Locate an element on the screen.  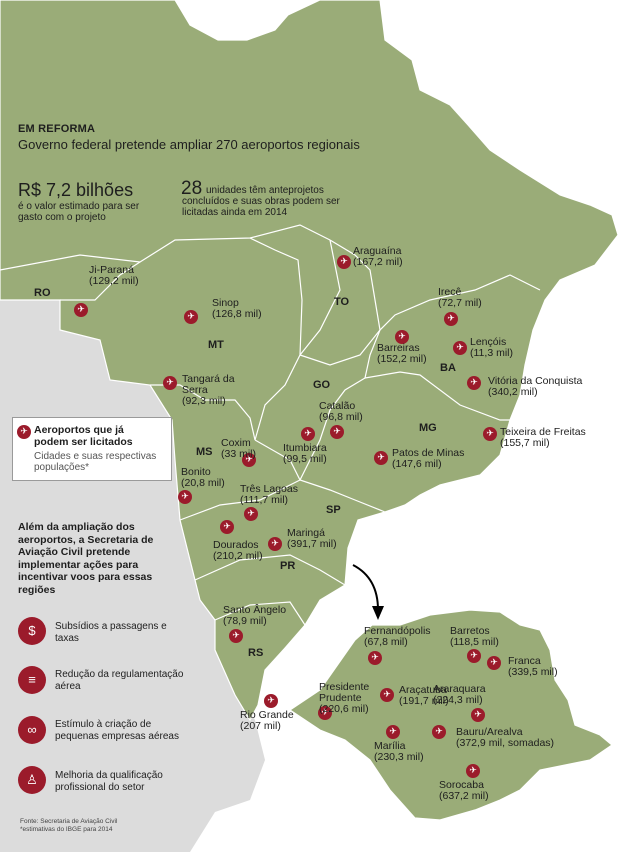
city-population: (339,5 mil) is located at coordinates (533, 672).